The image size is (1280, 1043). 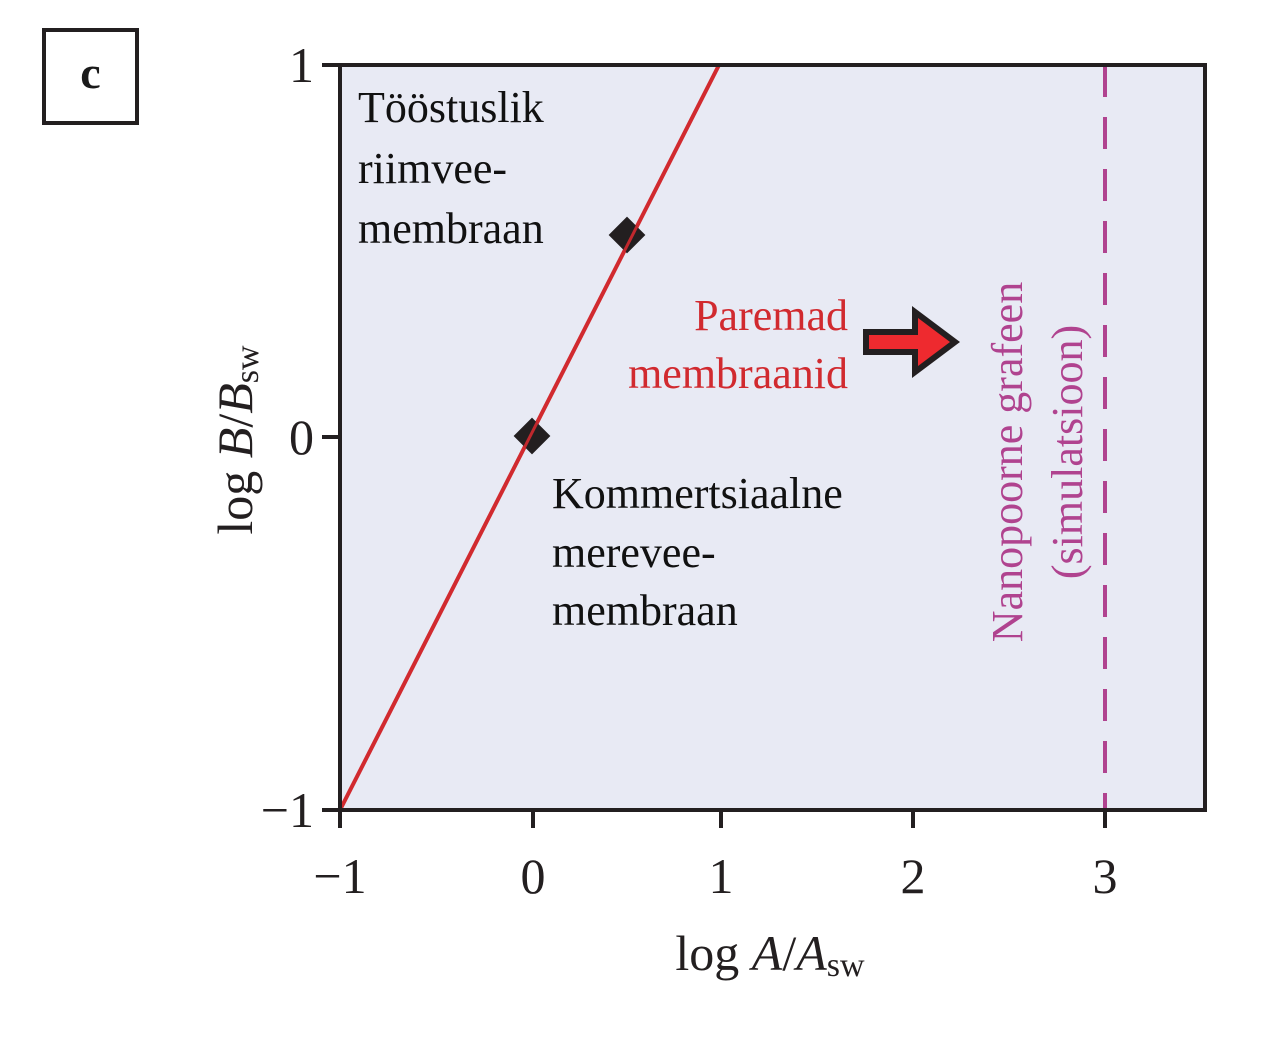 What do you see at coordinates (339, 876) in the screenshot?
I see `x-tick-neg1: −1` at bounding box center [339, 876].